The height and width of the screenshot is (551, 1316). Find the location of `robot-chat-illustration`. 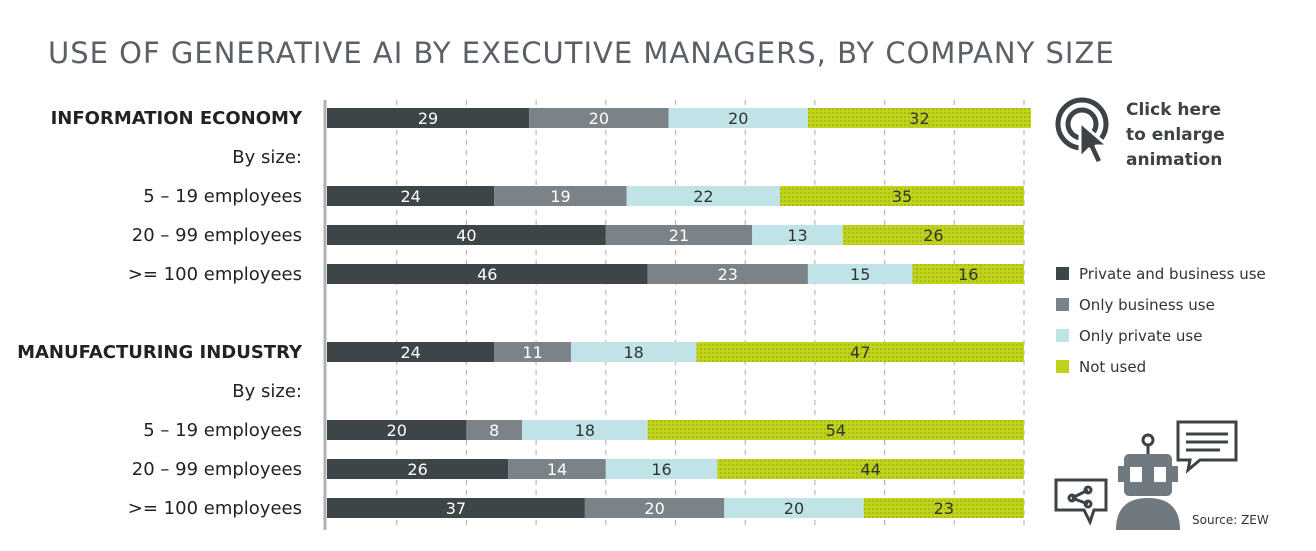

robot-chat-illustration is located at coordinates (1146, 475).